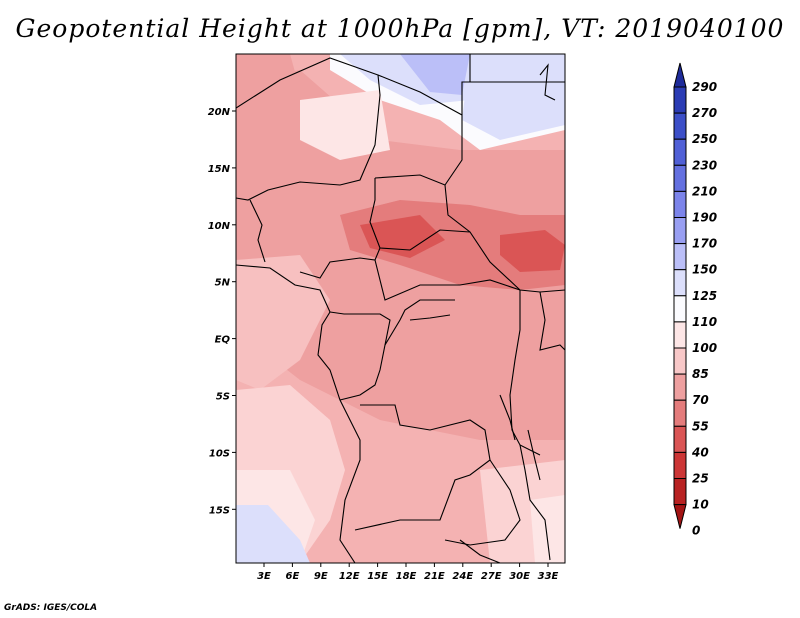 The width and height of the screenshot is (800, 618). What do you see at coordinates (680, 75) in the screenshot?
I see `colorbar-top-arrow` at bounding box center [680, 75].